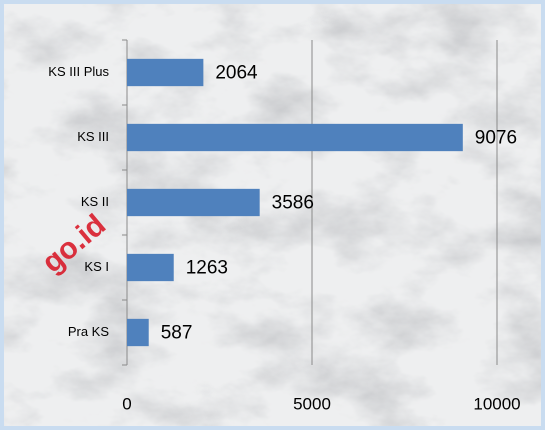 Image resolution: width=545 pixels, height=430 pixels. I want to click on y-tick-label: KS I, so click(96, 266).